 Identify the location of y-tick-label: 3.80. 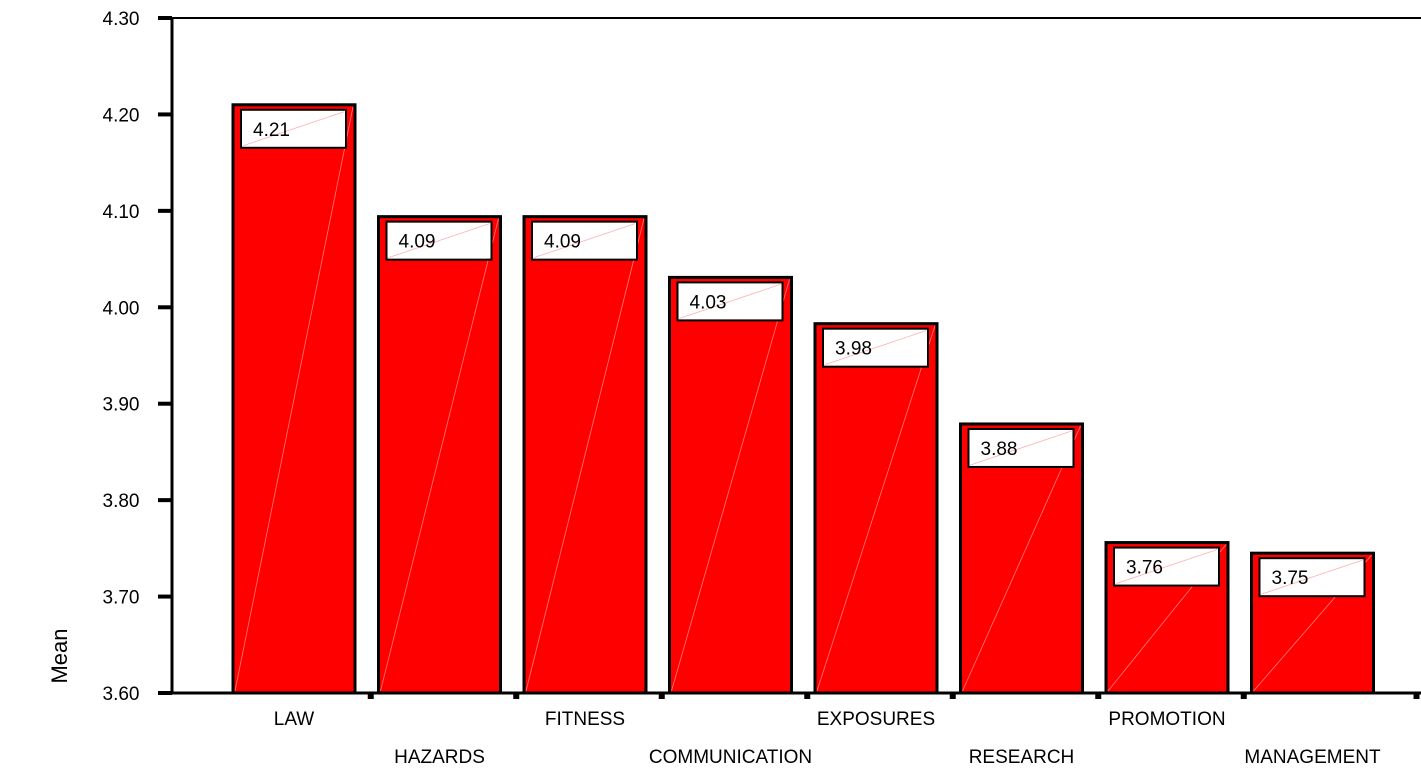
(121, 501).